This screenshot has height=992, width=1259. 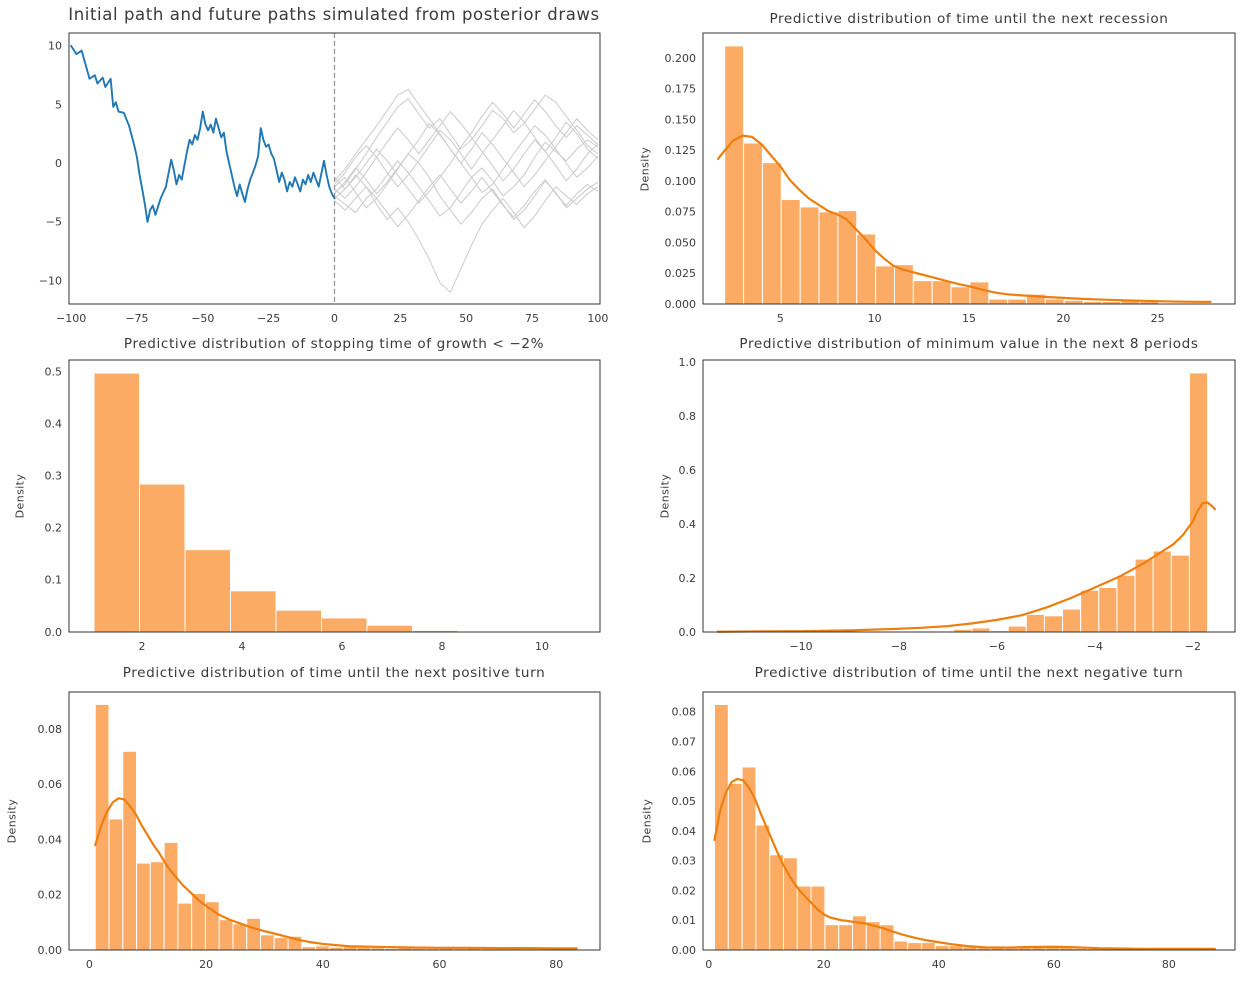 What do you see at coordinates (532, 318) in the screenshot?
I see `x-tick-label: 75` at bounding box center [532, 318].